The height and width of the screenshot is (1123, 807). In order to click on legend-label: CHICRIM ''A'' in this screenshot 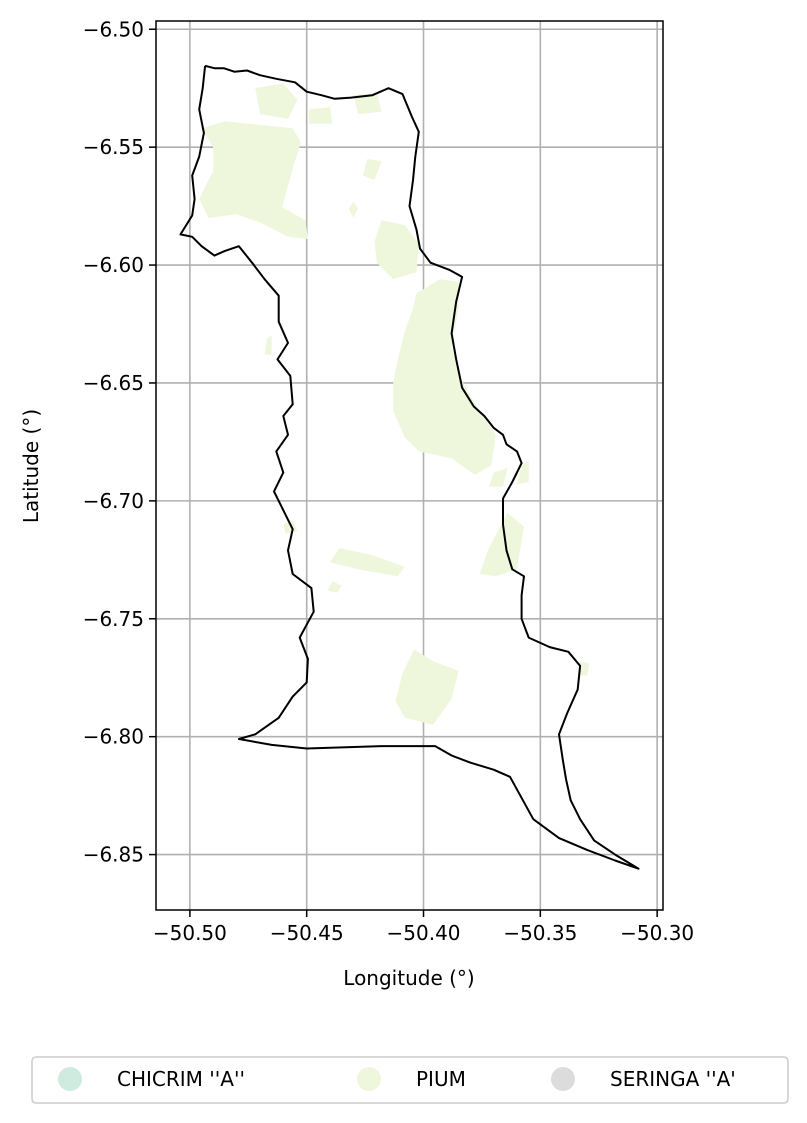, I will do `click(181, 1079)`.